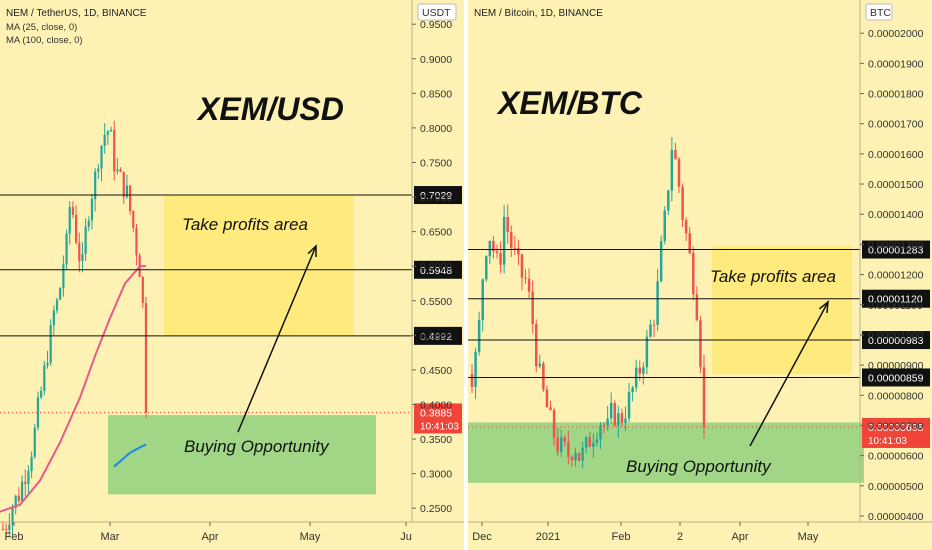 Image resolution: width=932 pixels, height=550 pixels. What do you see at coordinates (739, 537) in the screenshot?
I see `right-x-tick-label: Apr` at bounding box center [739, 537].